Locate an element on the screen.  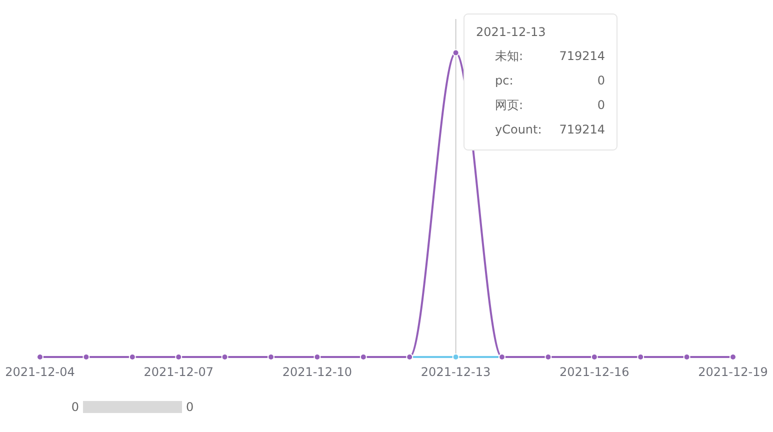
x-tick-label: 2021-12-07 is located at coordinates (179, 372).